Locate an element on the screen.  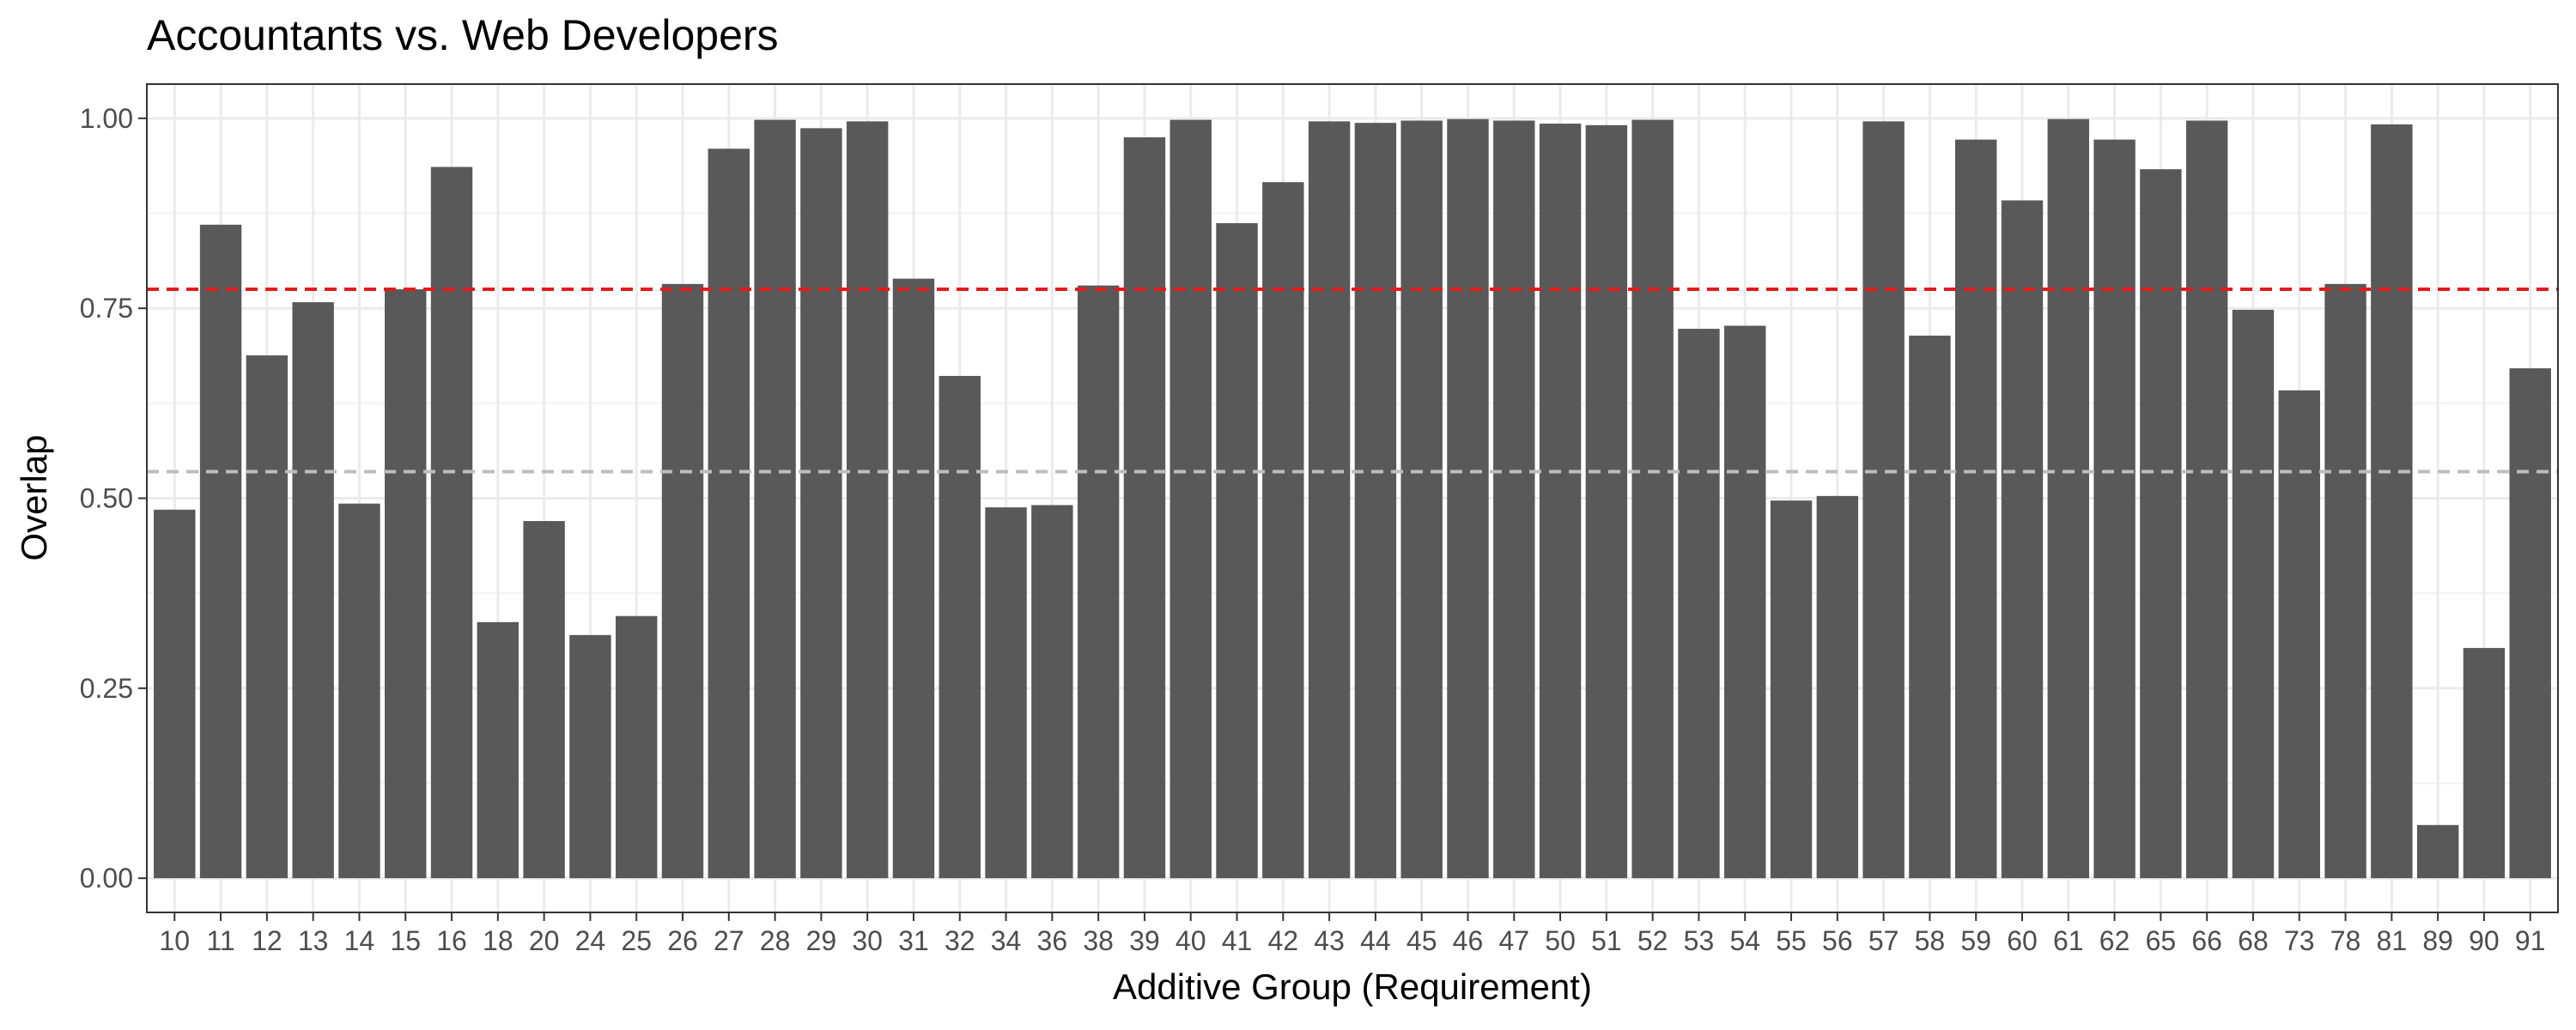
y-tick-label: 0.00 is located at coordinates (106, 878).